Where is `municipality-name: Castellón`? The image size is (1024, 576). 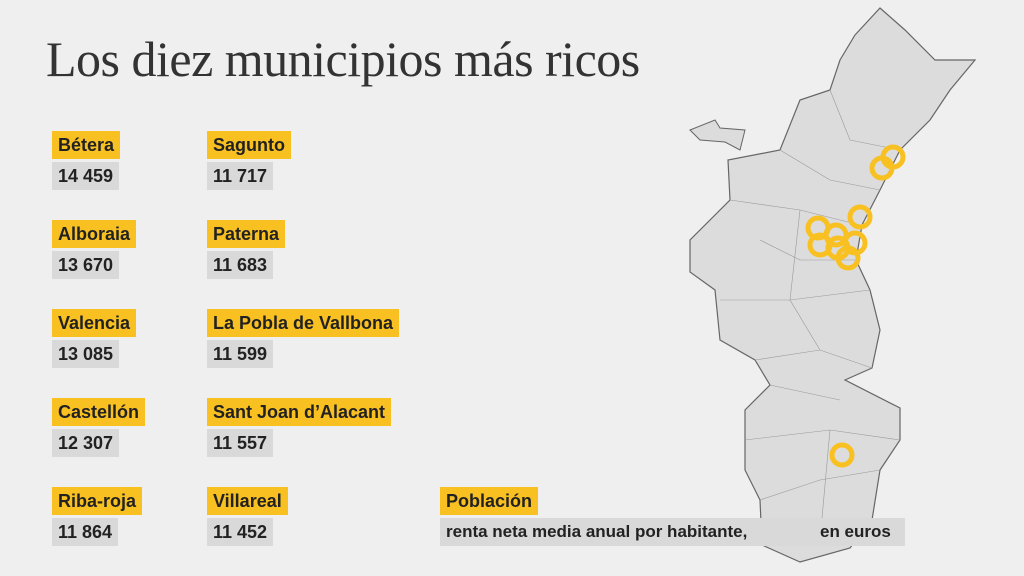
municipality-name: Castellón is located at coordinates (99, 412).